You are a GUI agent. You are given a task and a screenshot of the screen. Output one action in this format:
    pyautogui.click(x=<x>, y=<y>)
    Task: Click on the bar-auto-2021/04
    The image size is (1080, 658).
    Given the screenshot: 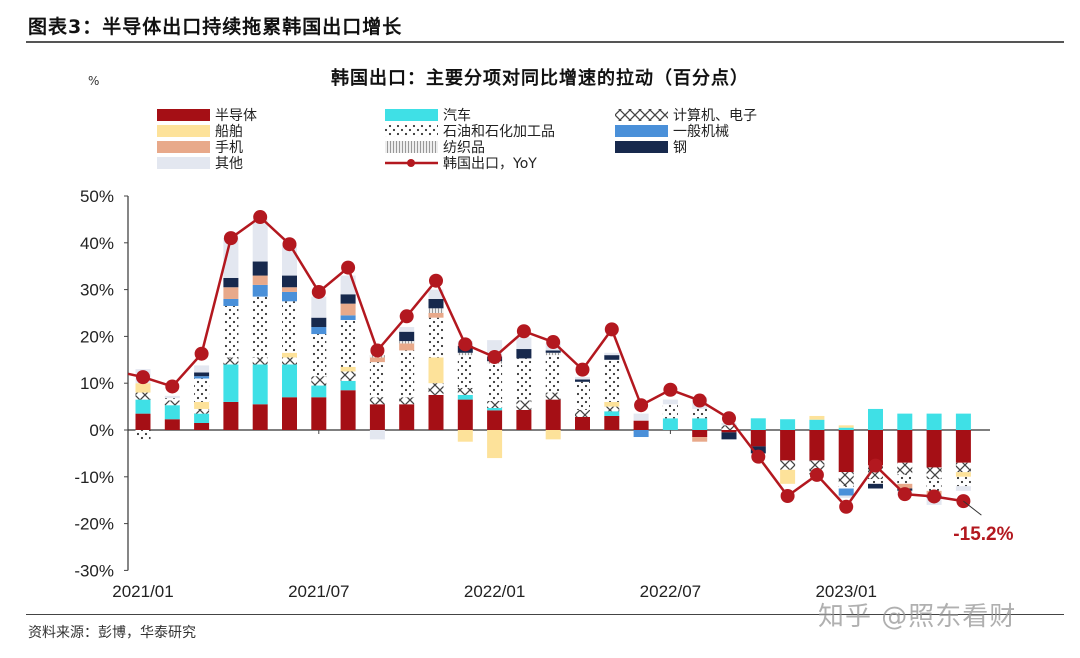 What is the action you would take?
    pyautogui.click(x=231, y=383)
    